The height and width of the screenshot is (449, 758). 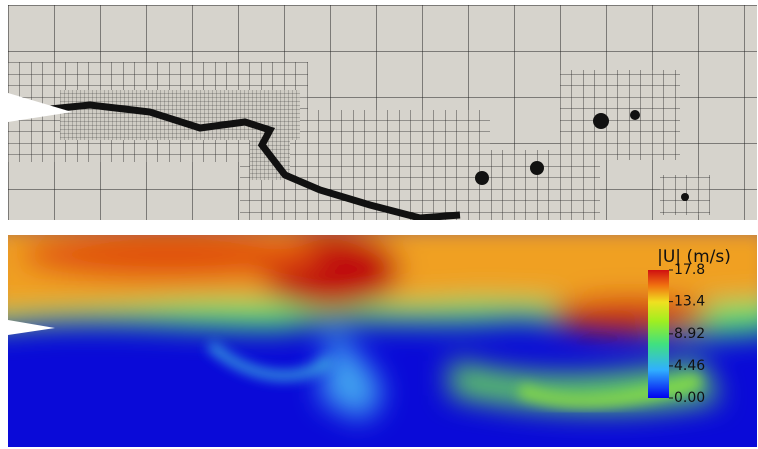 What do you see at coordinates (689, 334) in the screenshot?
I see `colorbar-tick-label: 8.92` at bounding box center [689, 334].